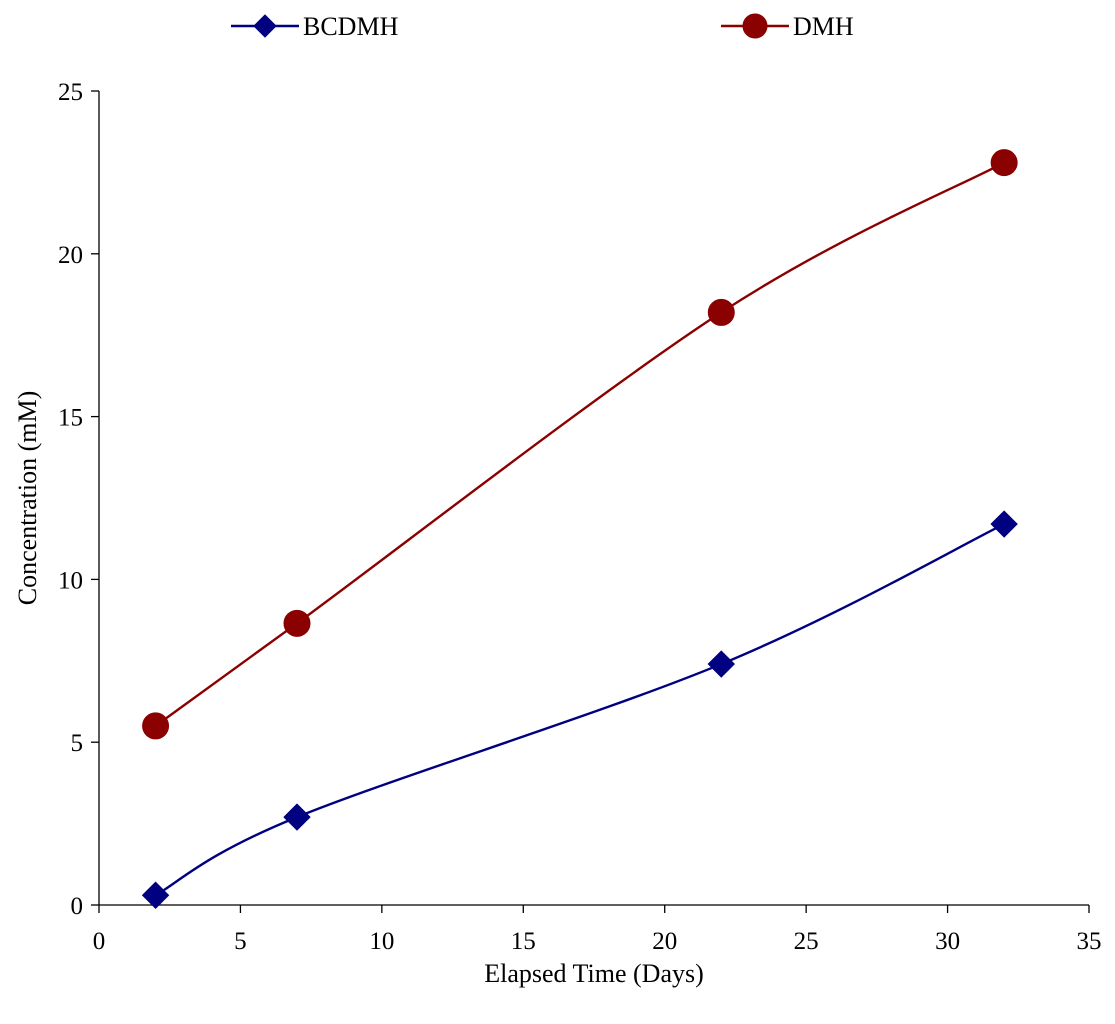 The image size is (1115, 1024). What do you see at coordinates (351, 26) in the screenshot?
I see `legend-label-bcdmh: BCDMH` at bounding box center [351, 26].